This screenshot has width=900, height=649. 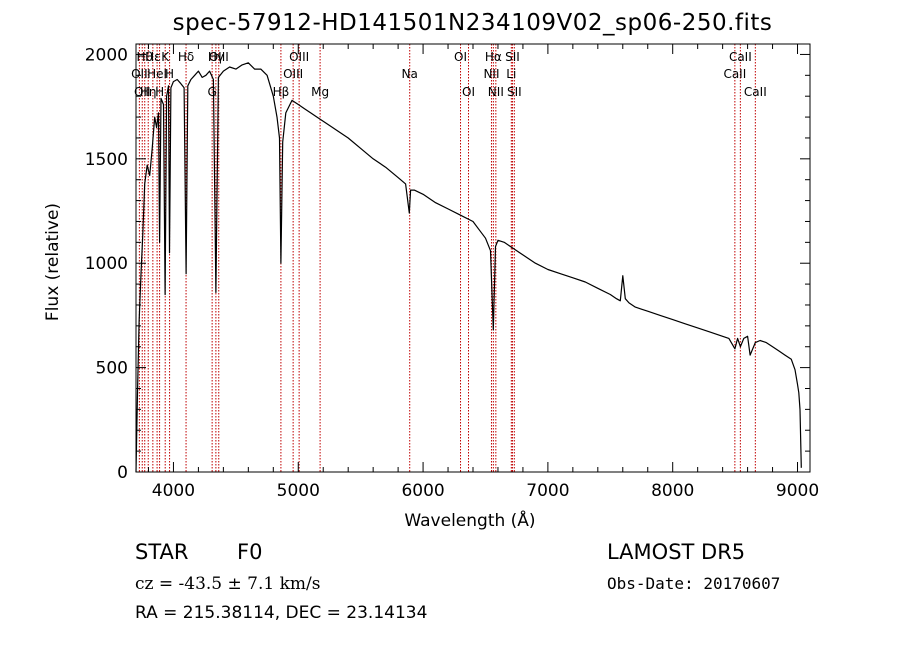 What do you see at coordinates (112, 369) in the screenshot?
I see `y-tick-label: 500` at bounding box center [112, 369].